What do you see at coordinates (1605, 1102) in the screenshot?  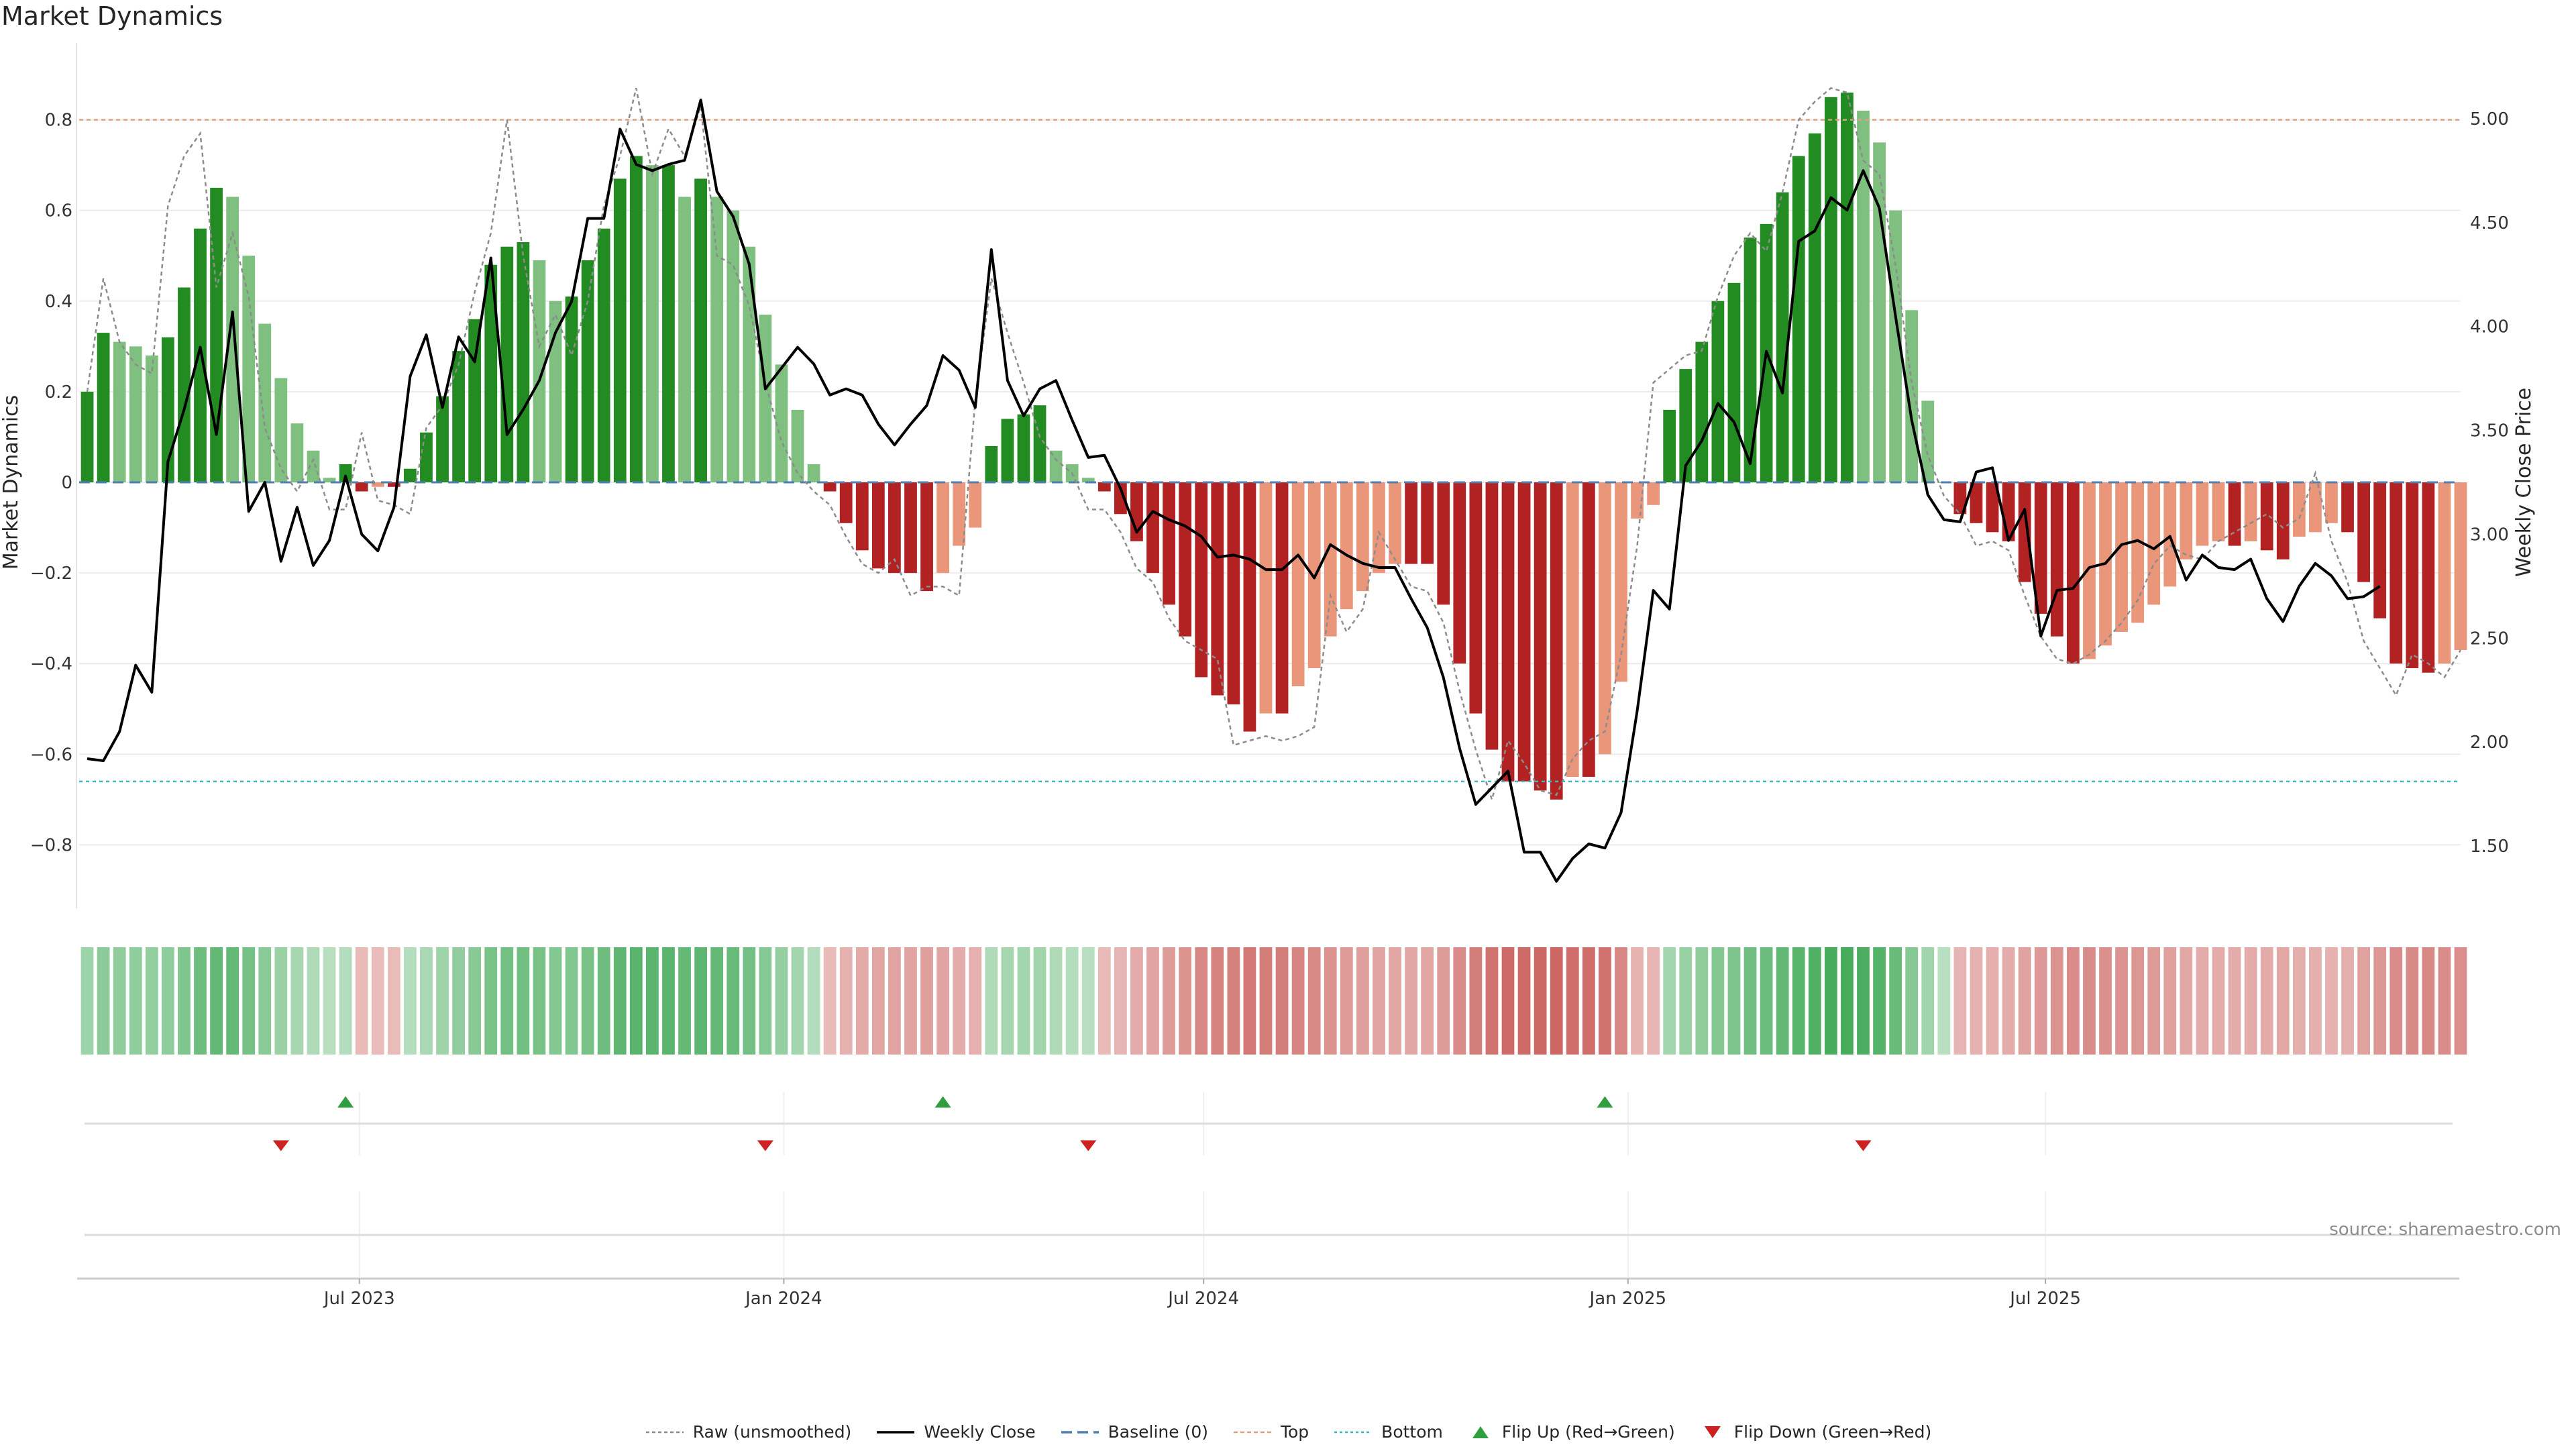 I see `flip-up-marker` at bounding box center [1605, 1102].